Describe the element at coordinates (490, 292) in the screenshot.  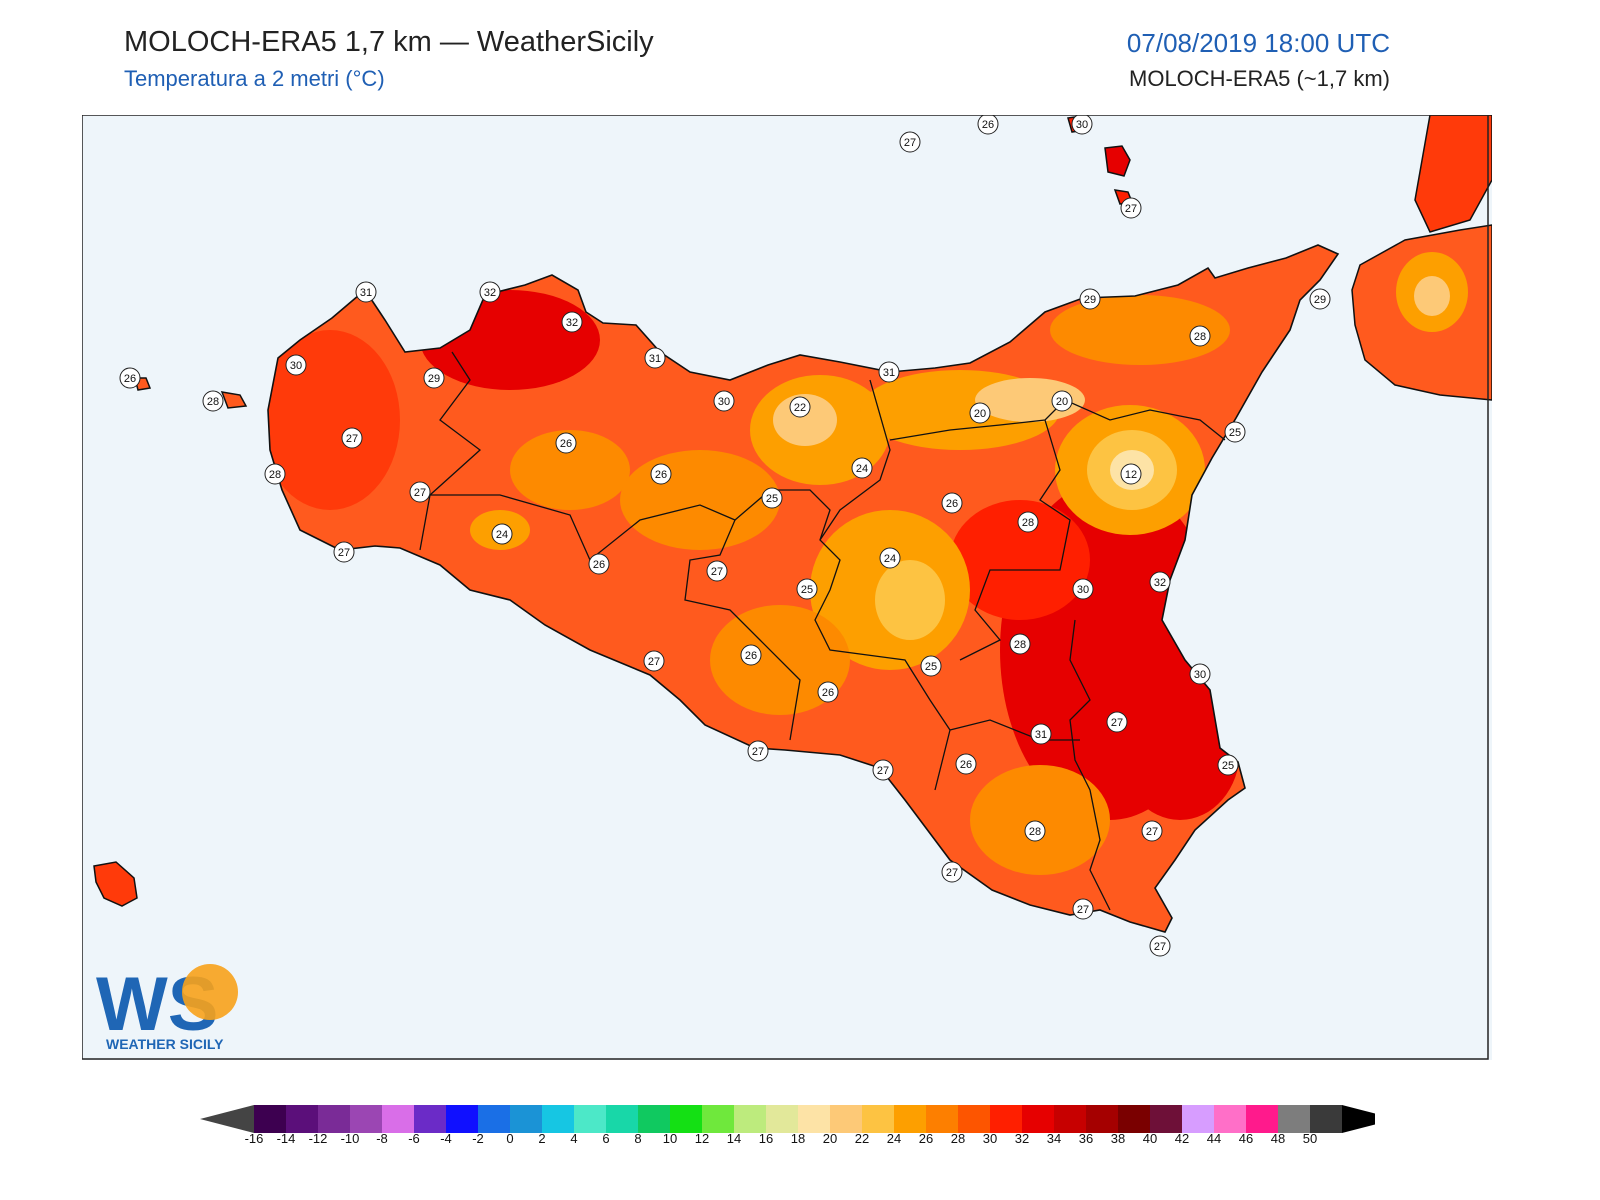
I see `station-label: 32` at that location.